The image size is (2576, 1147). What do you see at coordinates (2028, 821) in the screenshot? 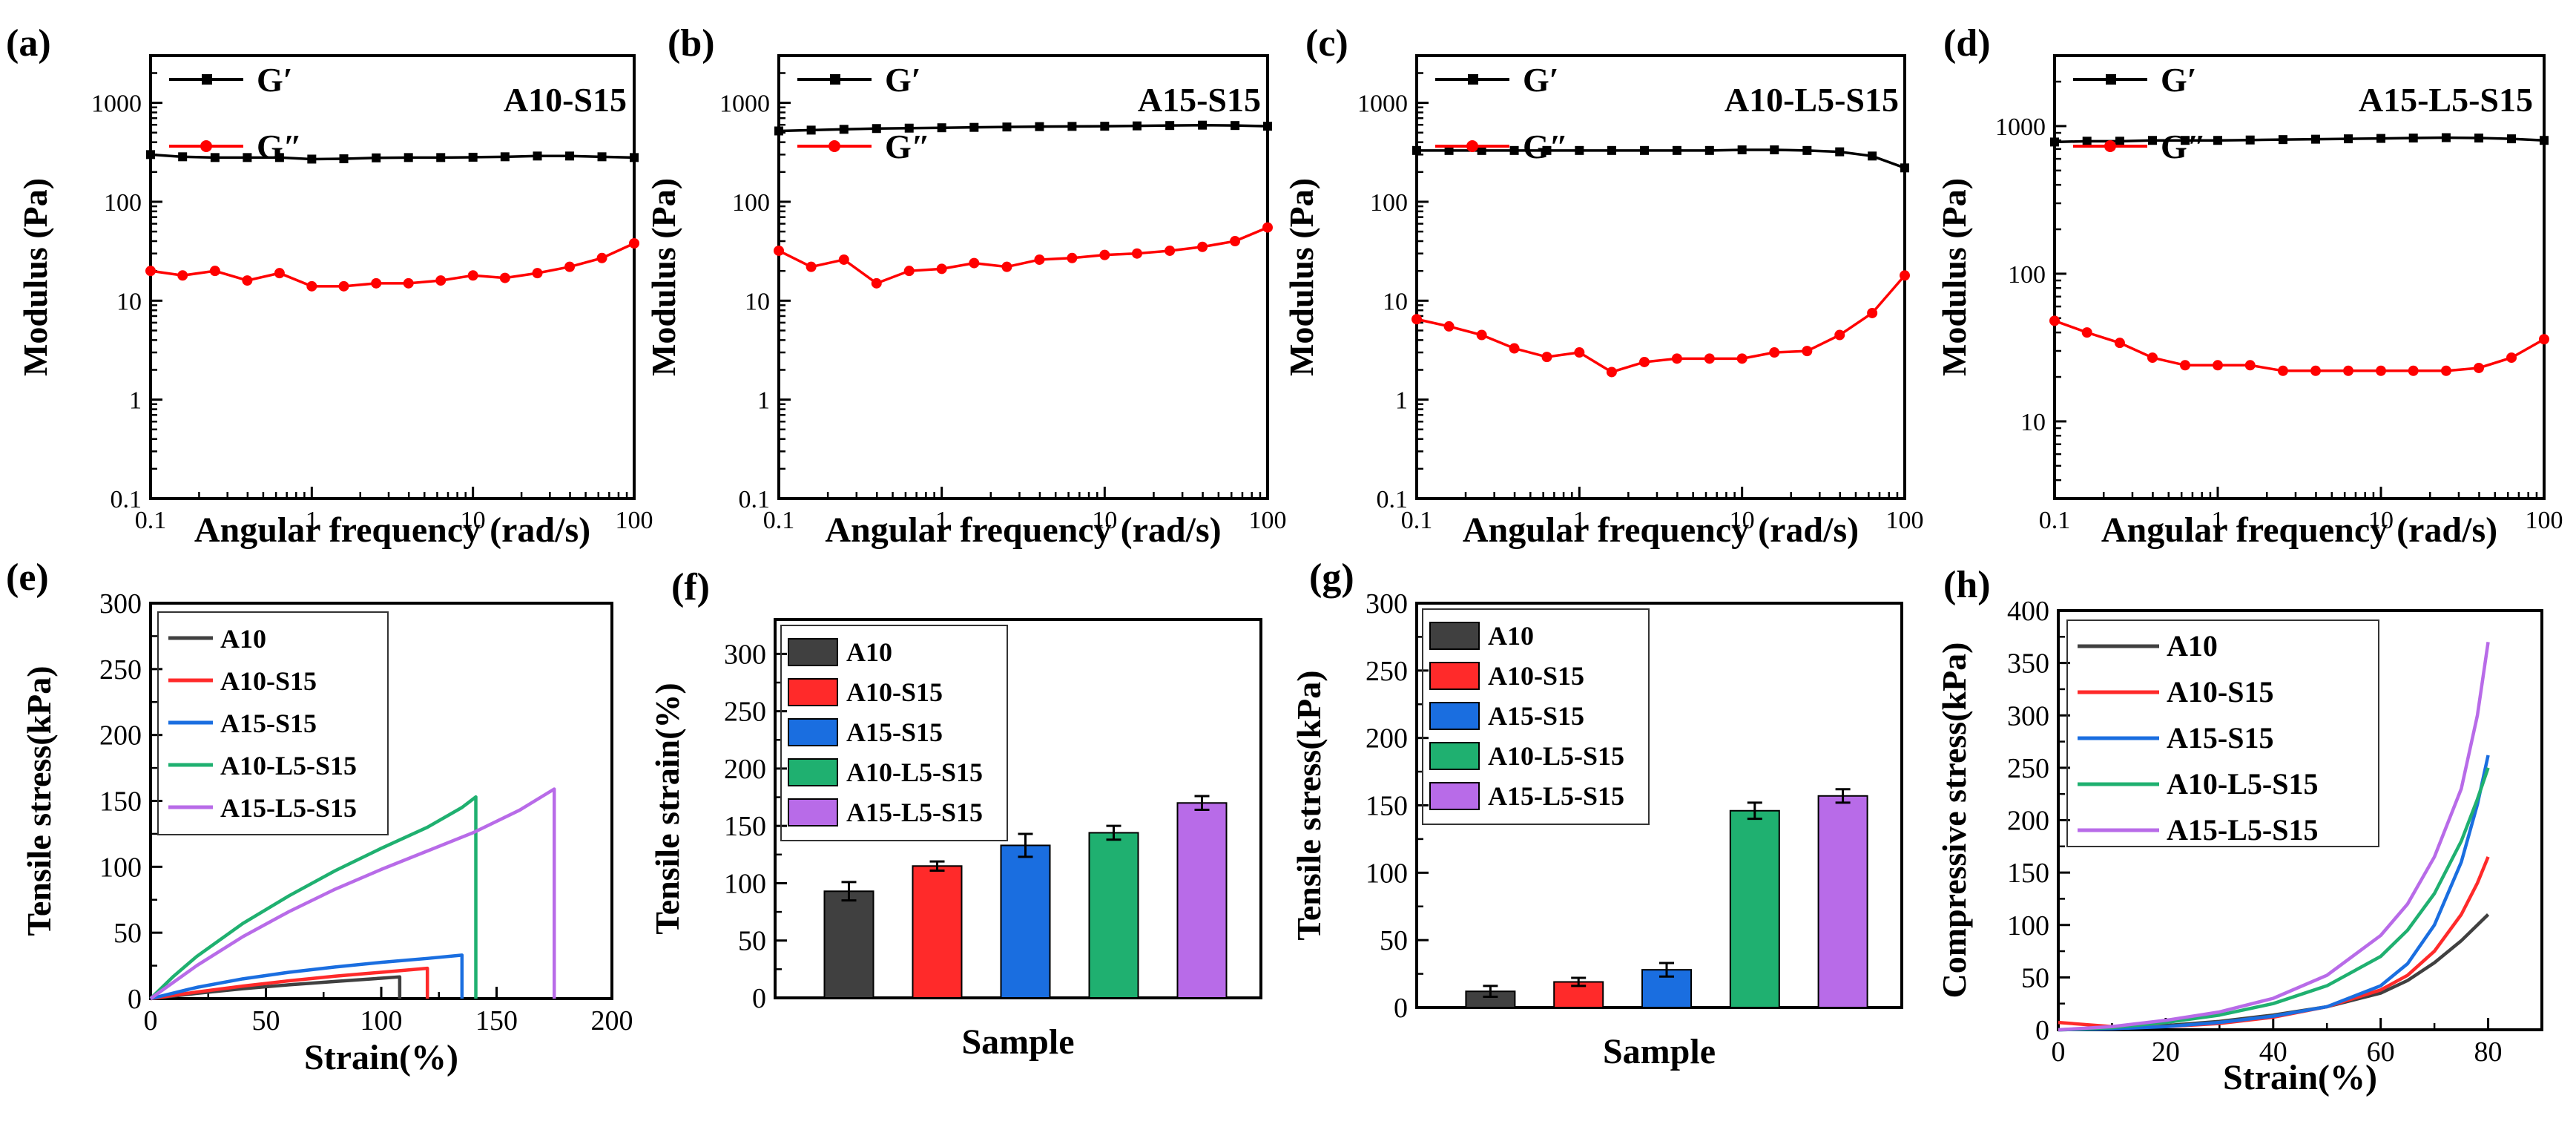
I see `y-tick-label-h: 200` at bounding box center [2028, 821].